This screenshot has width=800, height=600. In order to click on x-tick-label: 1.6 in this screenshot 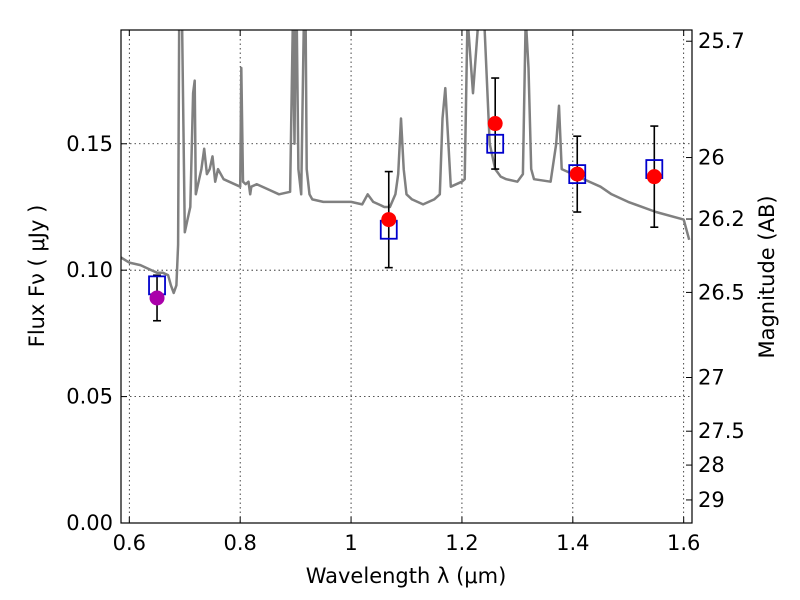, I will do `click(683, 543)`.